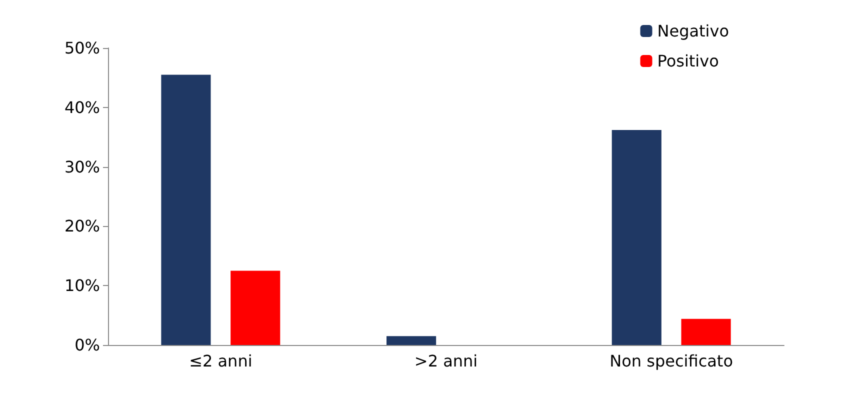  Describe the element at coordinates (688, 61) in the screenshot. I see `legend-label: Positivo` at that location.